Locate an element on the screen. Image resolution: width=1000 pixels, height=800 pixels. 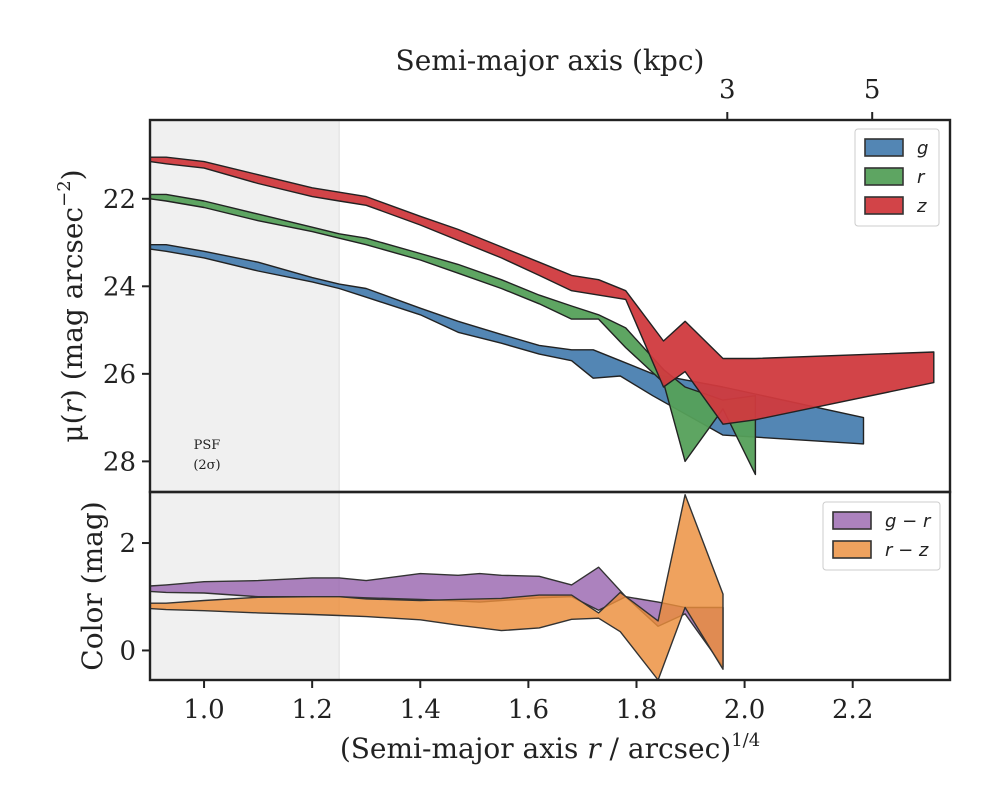
top-y-tick-label: 28 is located at coordinates (119, 462).